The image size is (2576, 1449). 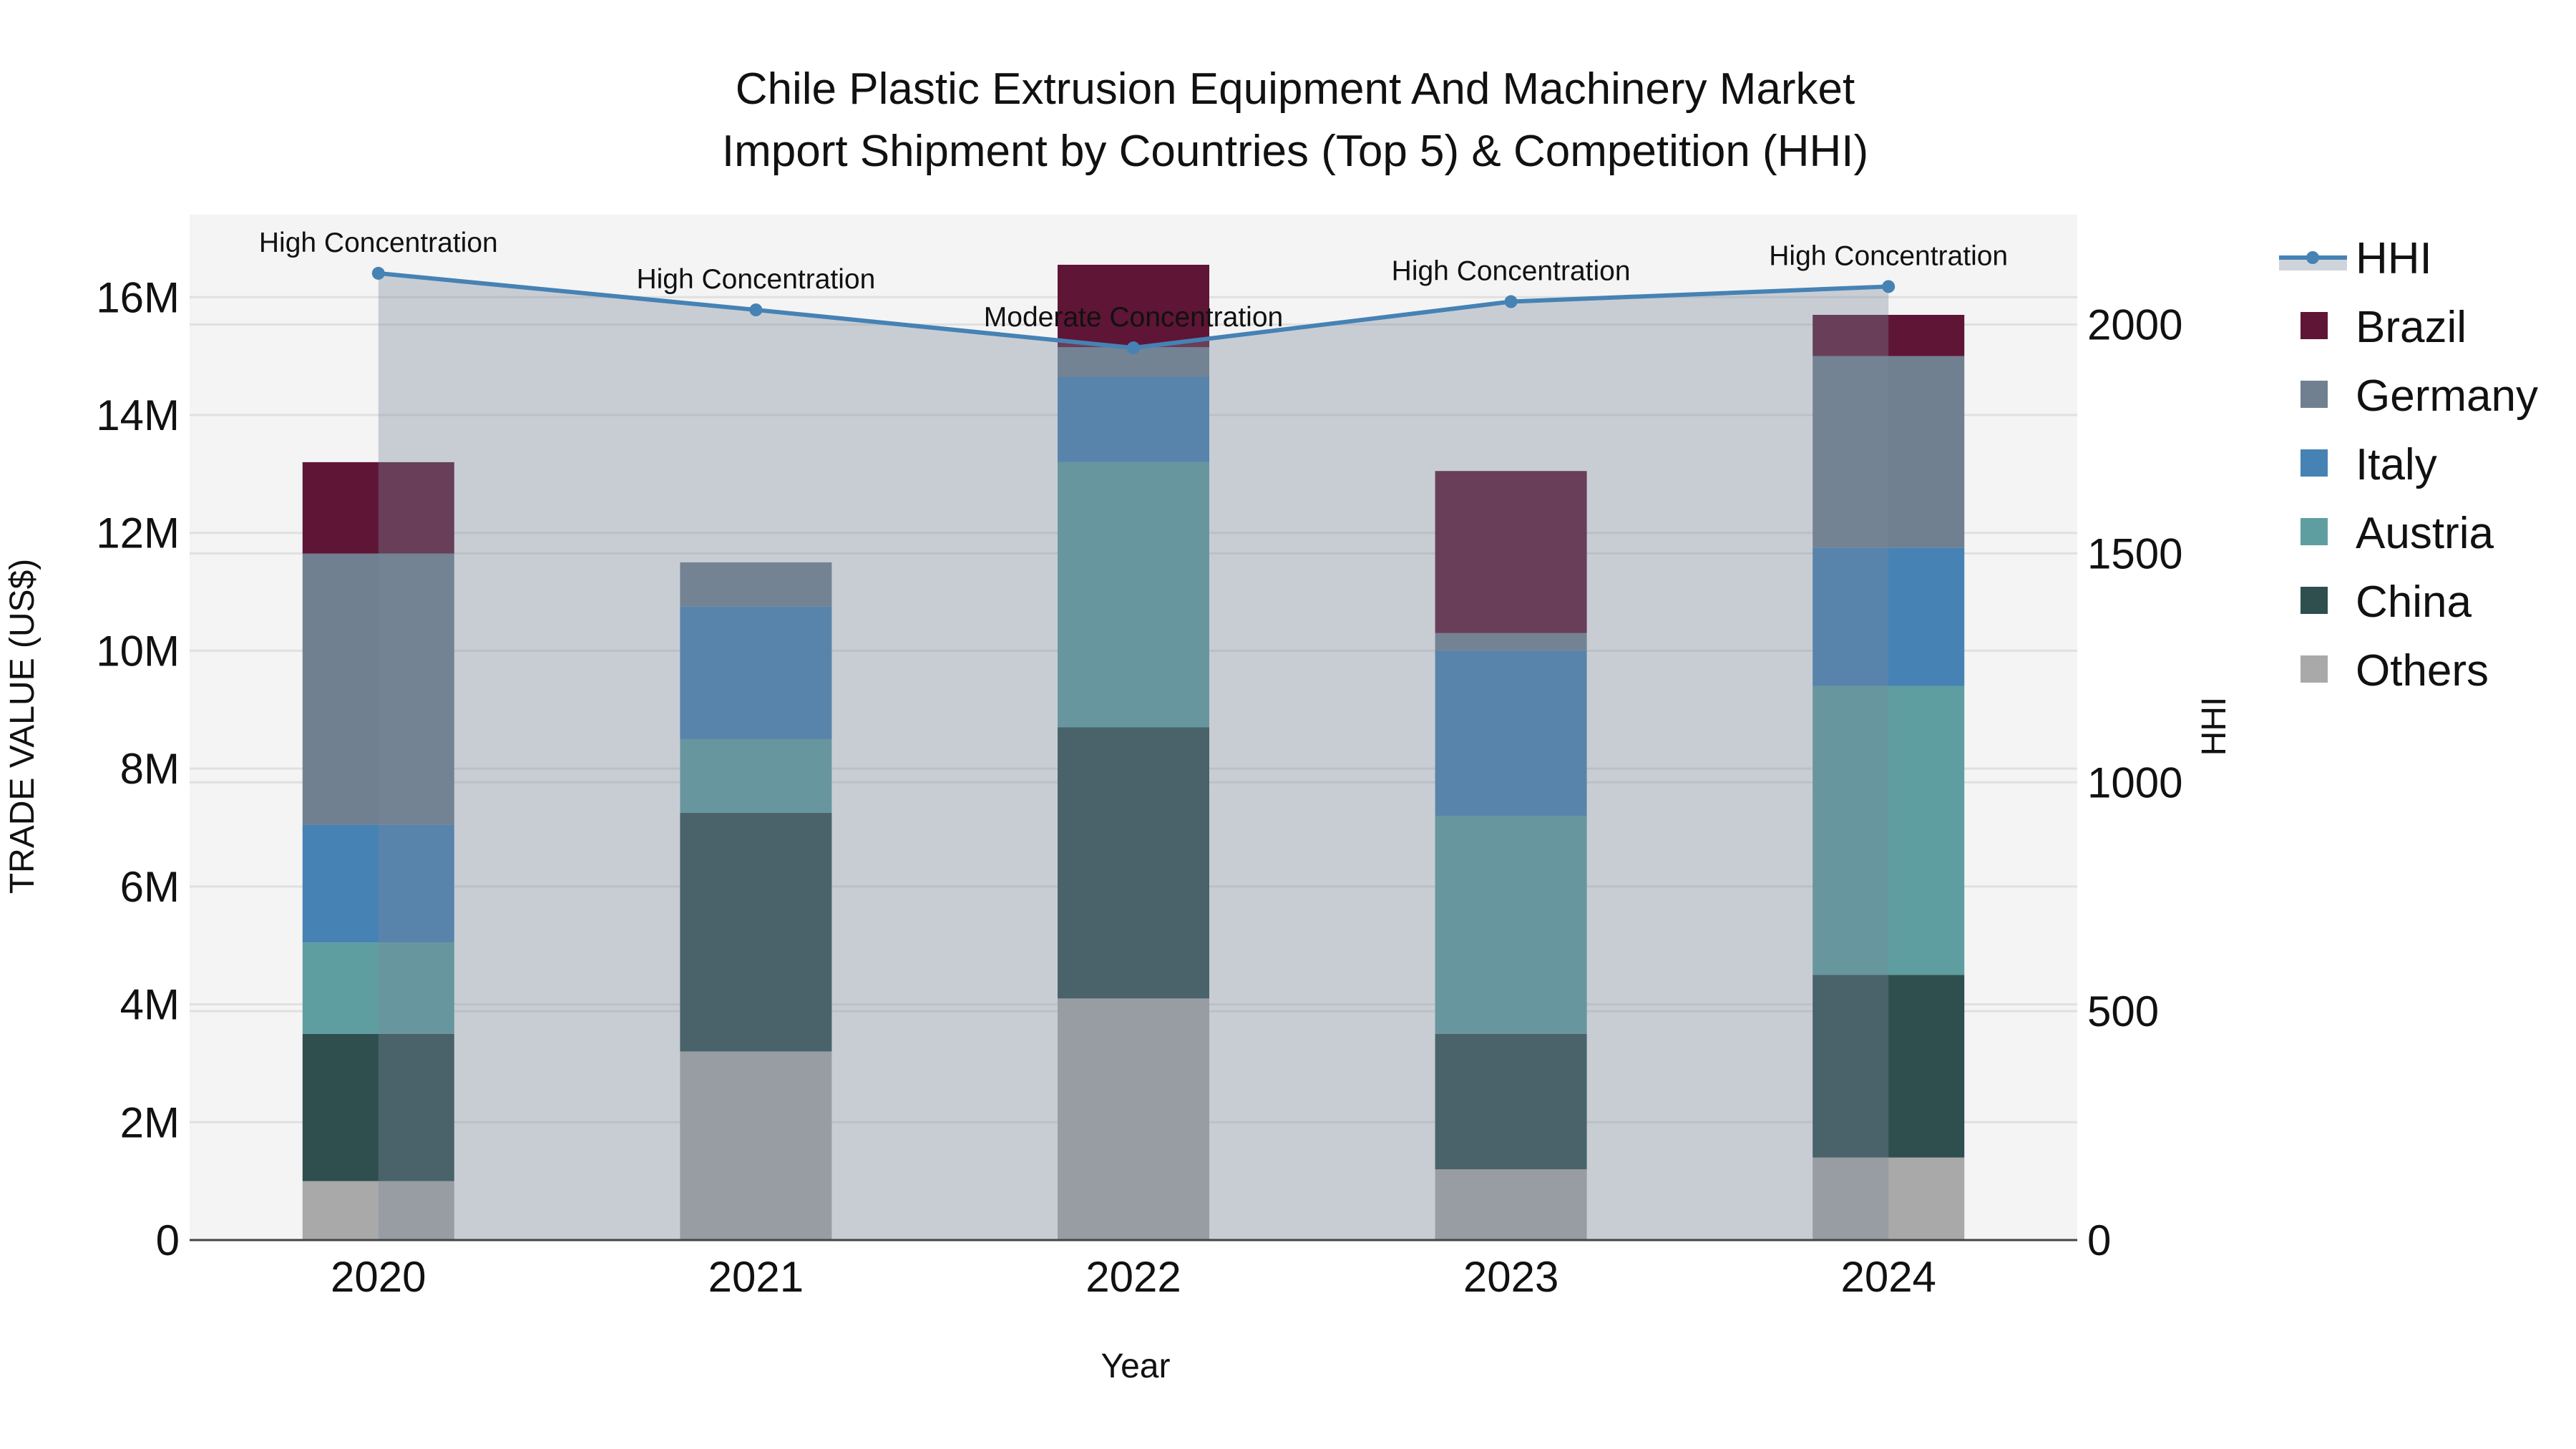 What do you see at coordinates (1511, 733) in the screenshot?
I see `bar-italy-2023` at bounding box center [1511, 733].